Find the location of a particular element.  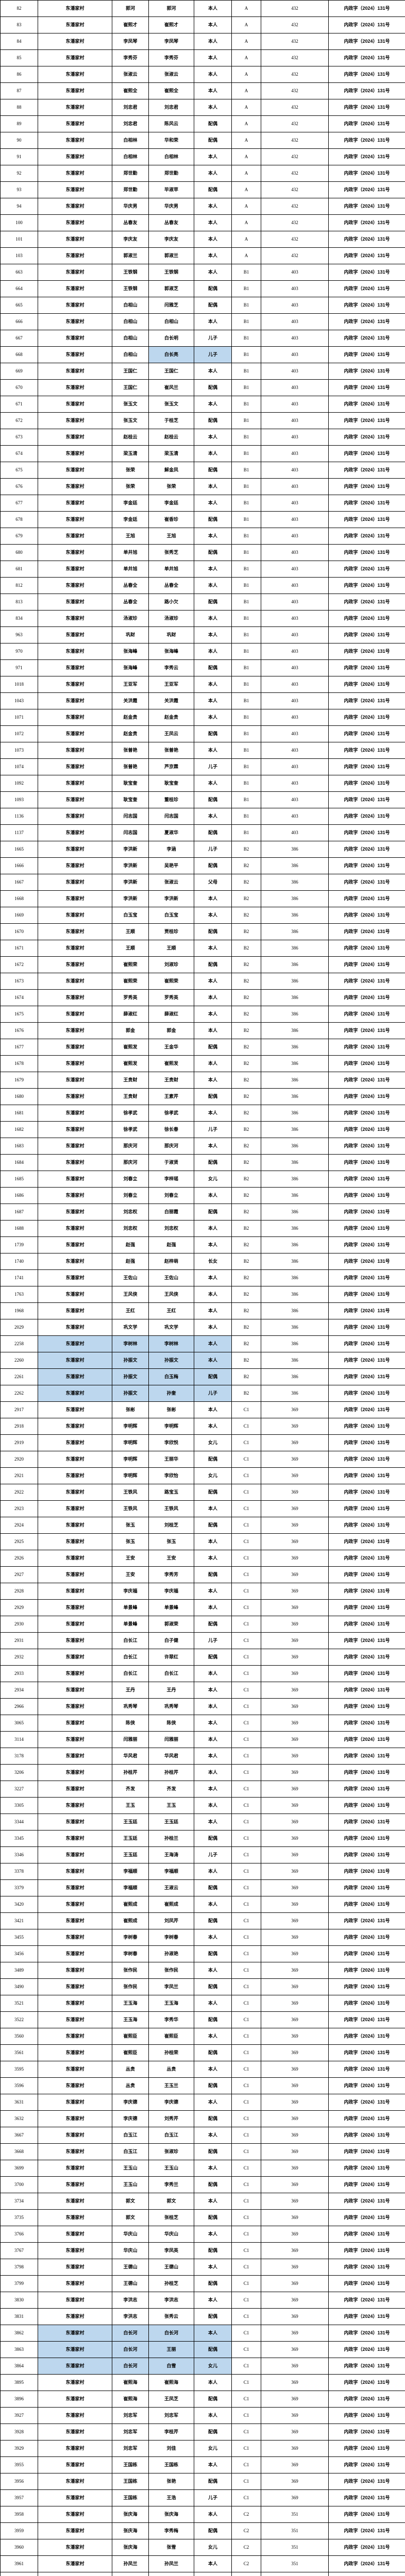

table-row: 3346 东潘家村 王玉廷 王海涛 儿子 C1 369 内政字（2024）131号 is located at coordinates (202, 1854).